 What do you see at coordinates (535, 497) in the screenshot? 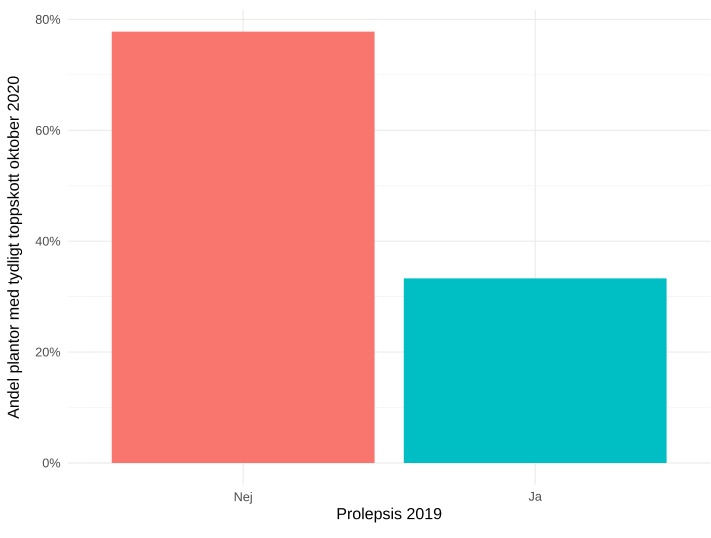
I see `x-tick-label: Ja` at bounding box center [535, 497].